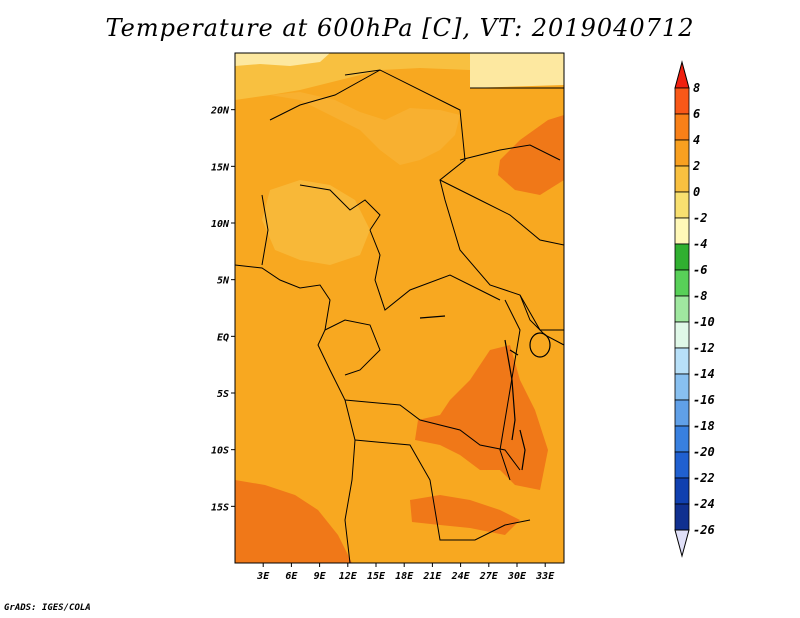 The height and width of the screenshot is (618, 800). Describe the element at coordinates (696, 166) in the screenshot. I see `colorbar-label: 2` at that location.